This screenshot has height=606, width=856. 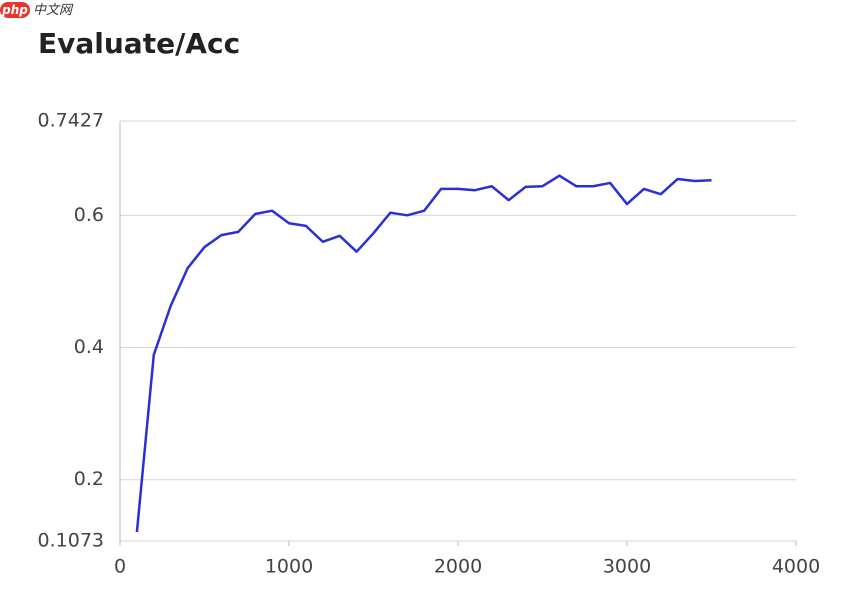 I want to click on x-tick-label: 0, so click(x=120, y=567).